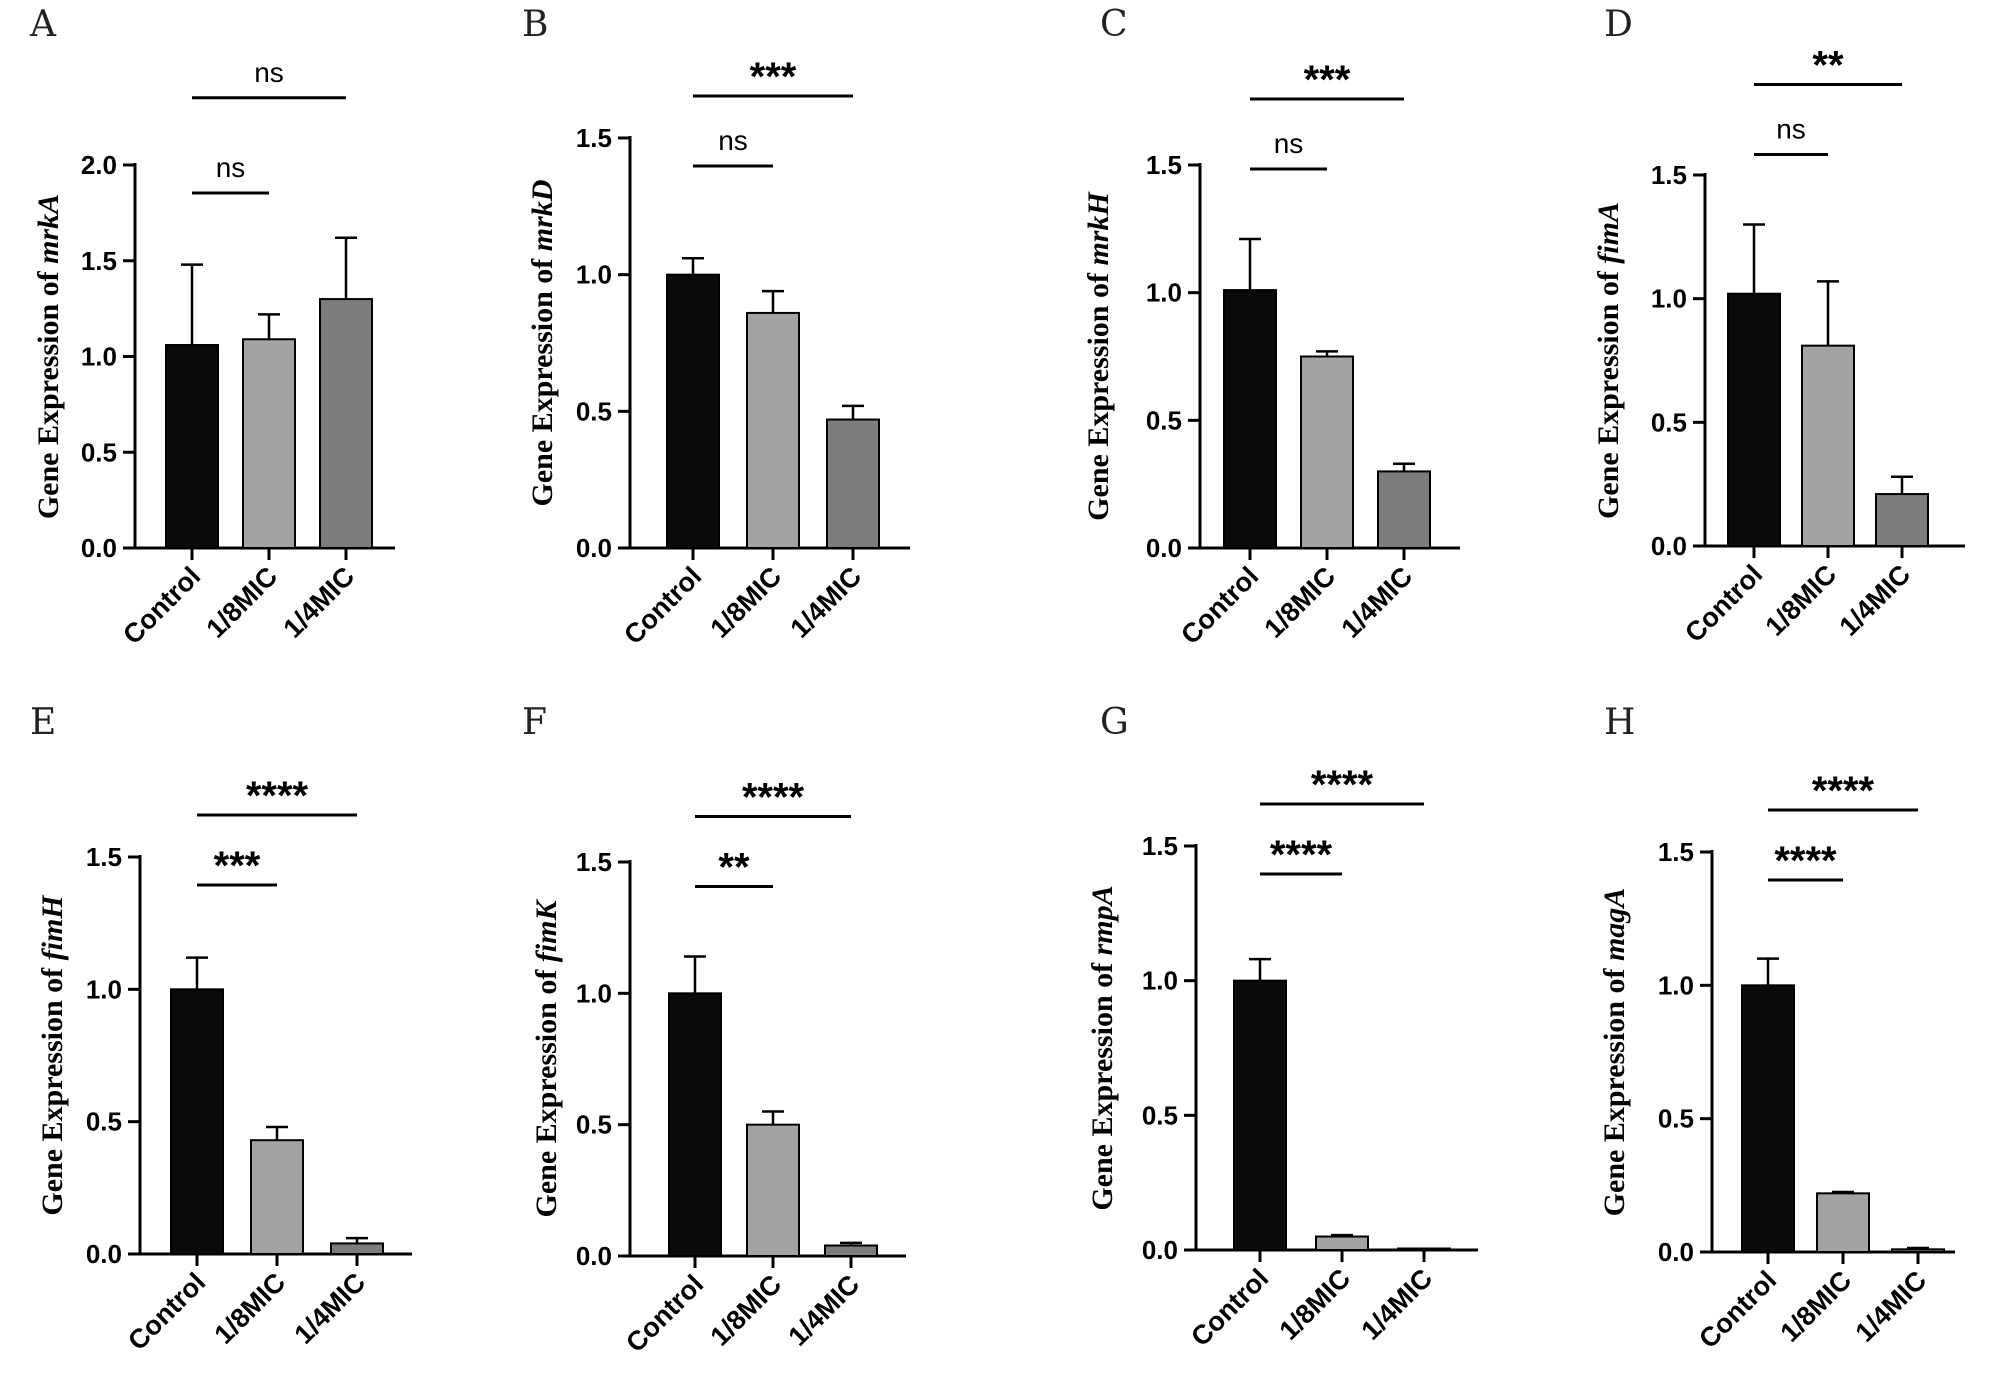 The height and width of the screenshot is (1398, 2000). What do you see at coordinates (1614, 1052) in the screenshot?
I see `y-axis-label: Gene Expression of magA` at bounding box center [1614, 1052].